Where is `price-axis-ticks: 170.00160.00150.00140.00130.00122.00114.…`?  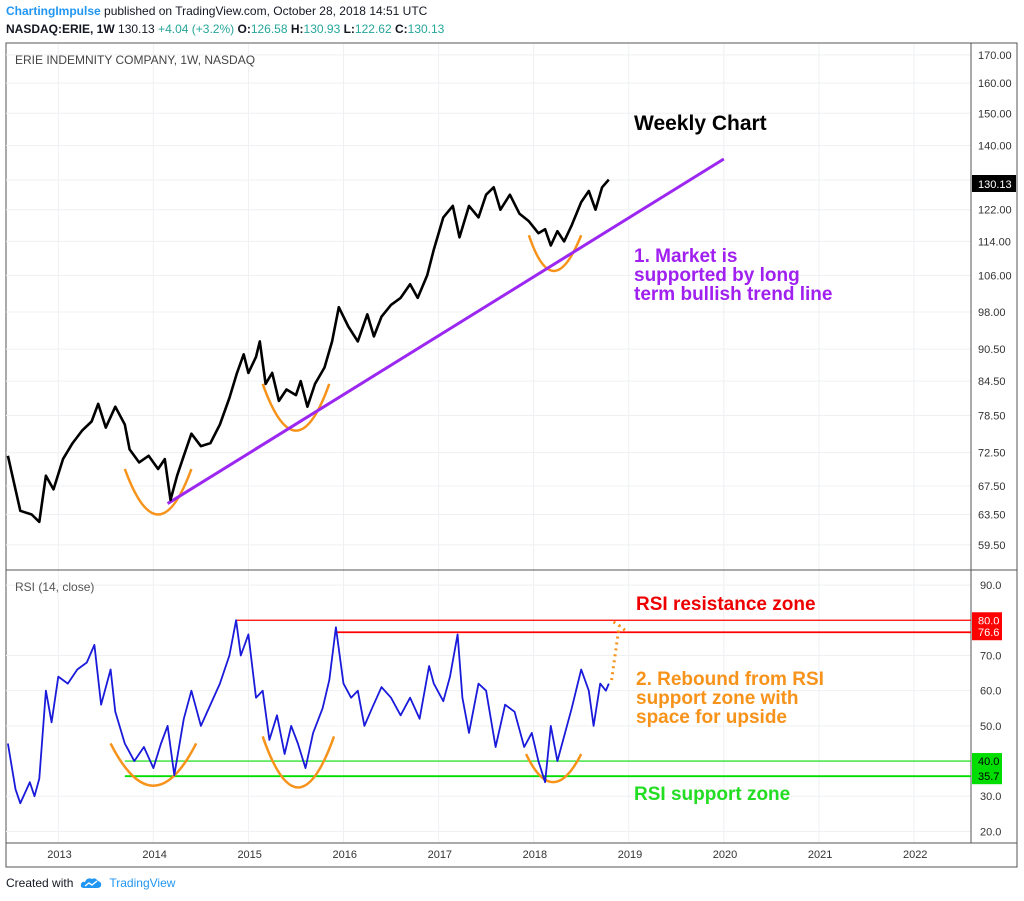 price-axis-ticks: 170.00160.00150.00140.00130.00122.00114.… is located at coordinates (995, 301).